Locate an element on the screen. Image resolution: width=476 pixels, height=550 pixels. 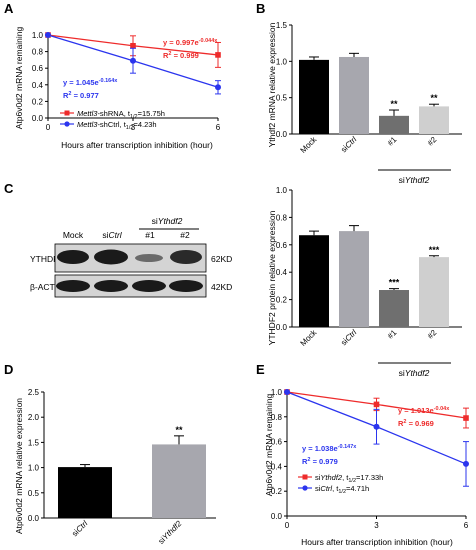
panel-b-marks: ** ** is located at coordinates (374, 93).